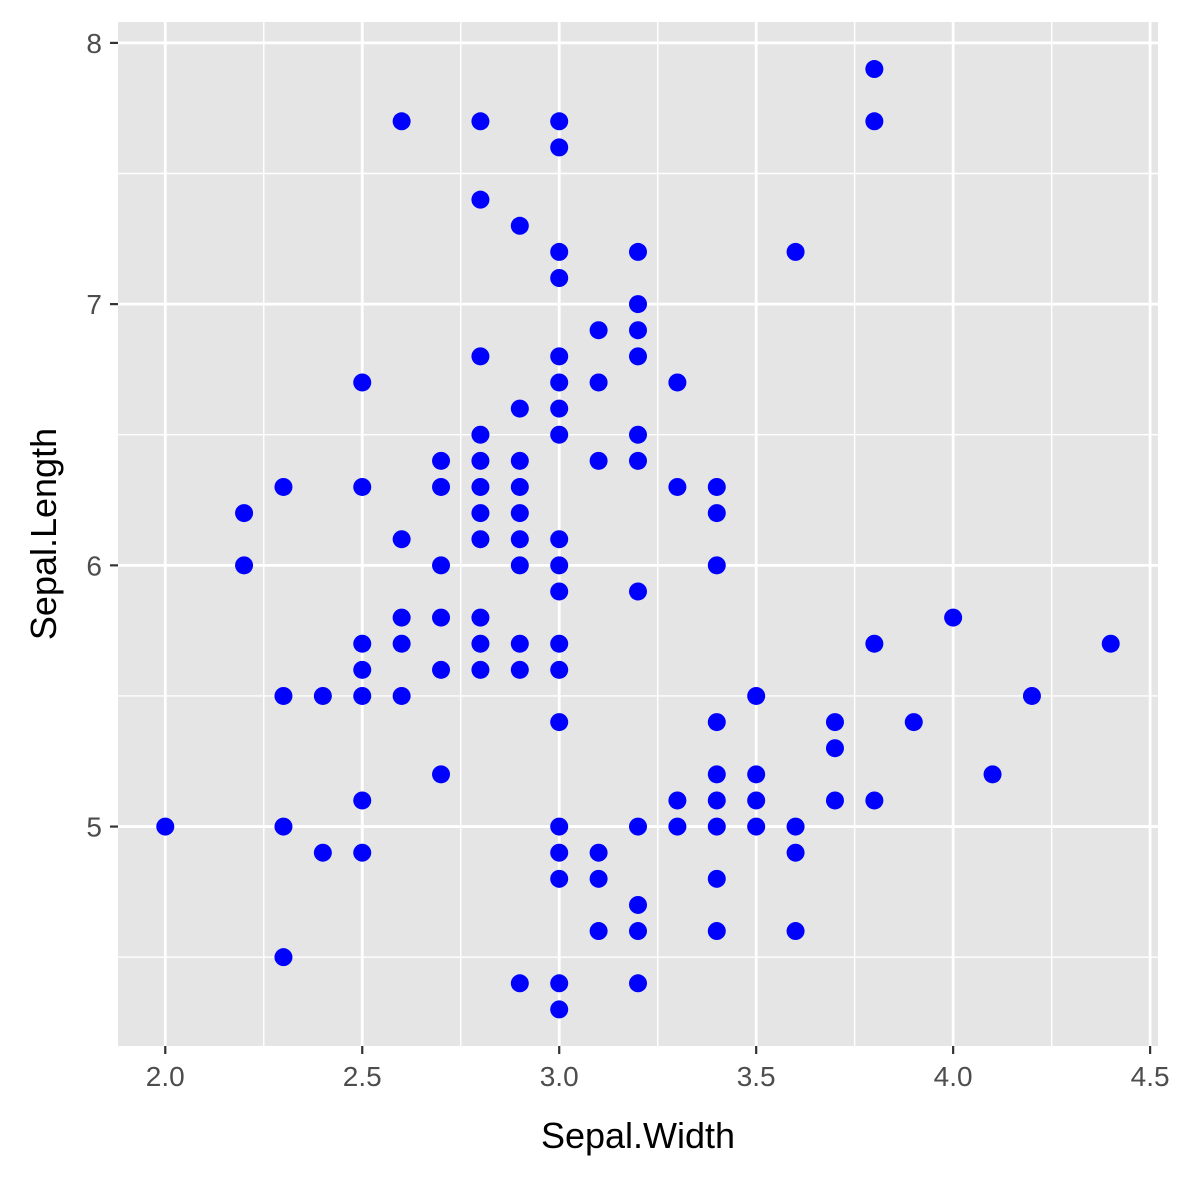 The width and height of the screenshot is (1181, 1181). What do you see at coordinates (1150, 1076) in the screenshot?
I see `x-tick-label: 4.5` at bounding box center [1150, 1076].